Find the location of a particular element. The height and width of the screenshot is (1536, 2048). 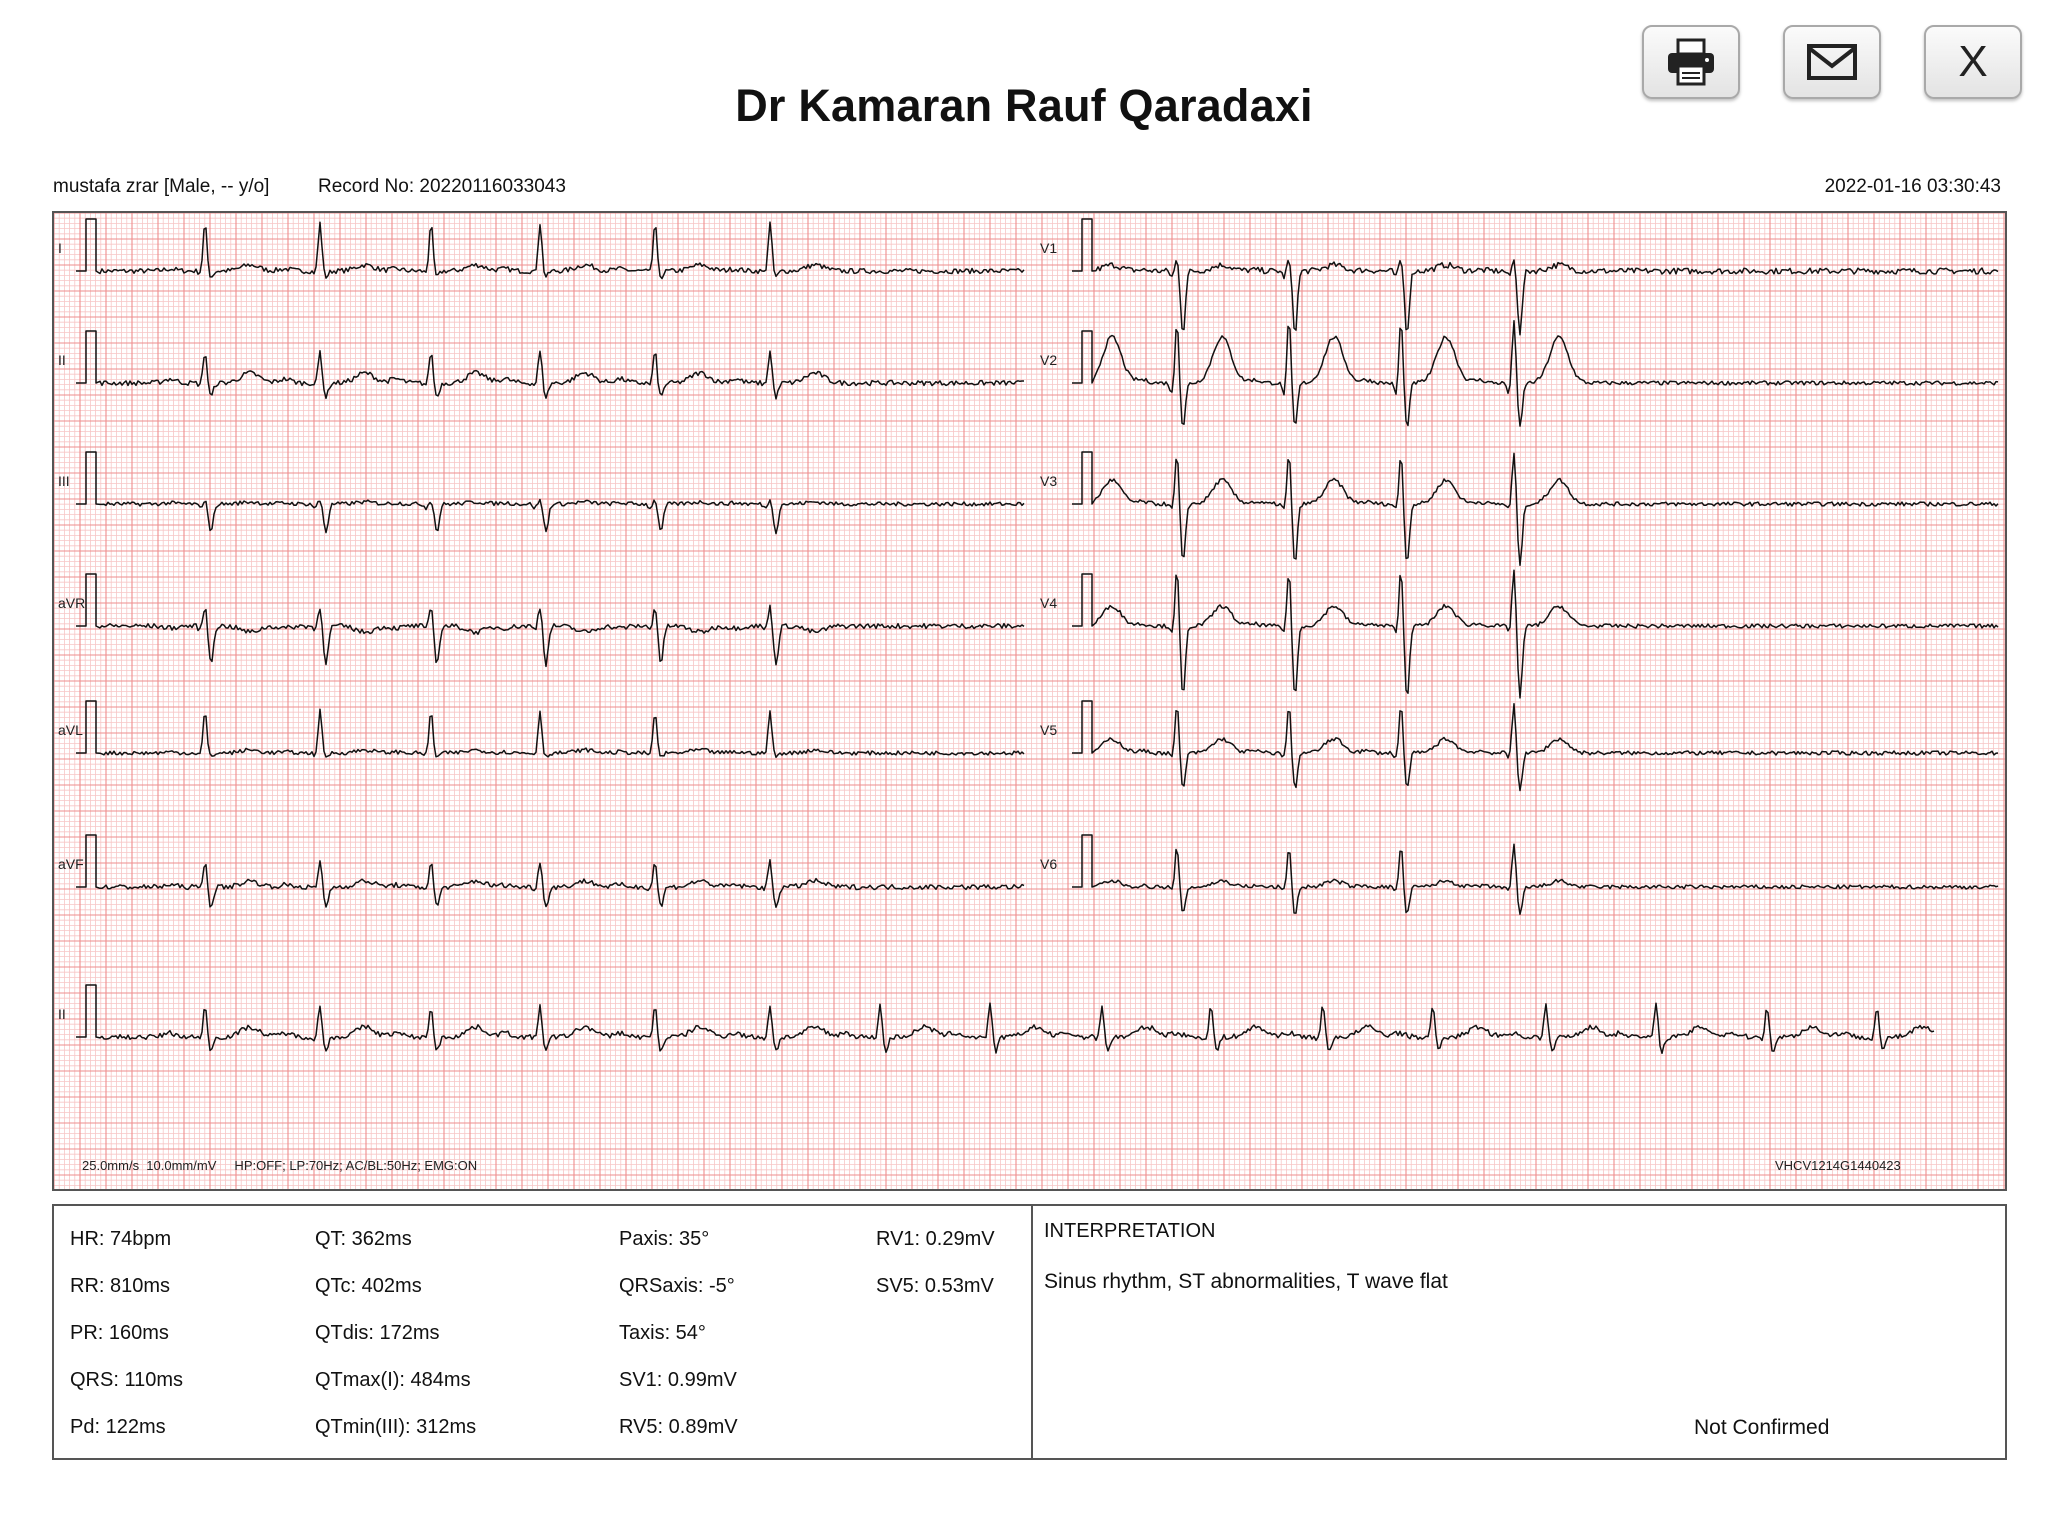

lead-label: III is located at coordinates (64, 481).